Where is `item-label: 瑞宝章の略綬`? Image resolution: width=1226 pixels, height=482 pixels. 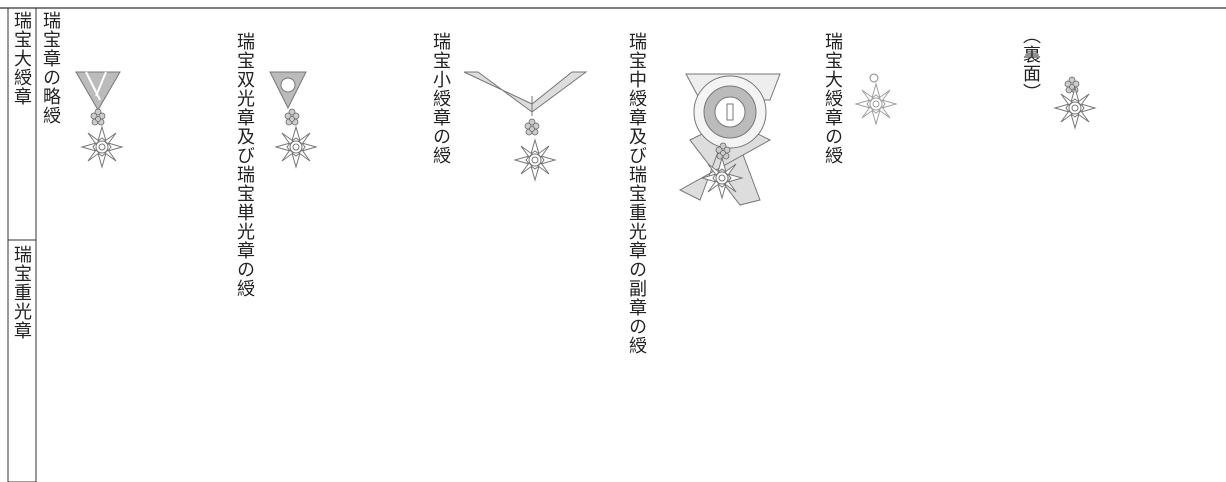
item-label: 瑞宝章の略綬 is located at coordinates (50, 68).